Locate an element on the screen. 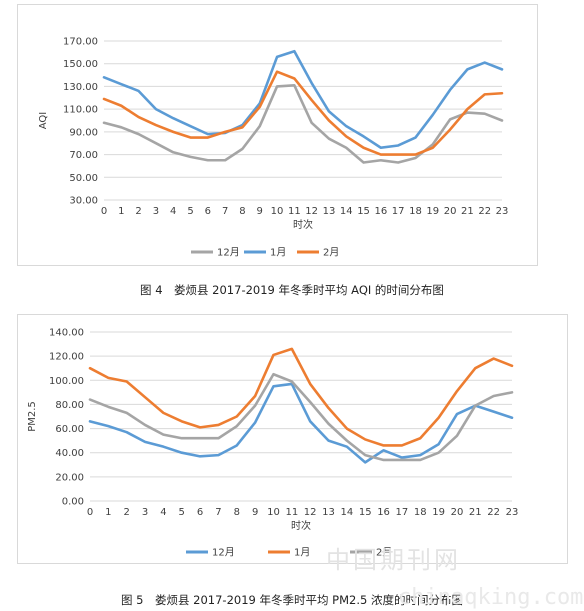 The image size is (584, 611). figure-5-caption: 图 5 娄烦县 2017-2019 年冬季时平均 PM2.5 浓度的时间分布图 is located at coordinates (292, 600).